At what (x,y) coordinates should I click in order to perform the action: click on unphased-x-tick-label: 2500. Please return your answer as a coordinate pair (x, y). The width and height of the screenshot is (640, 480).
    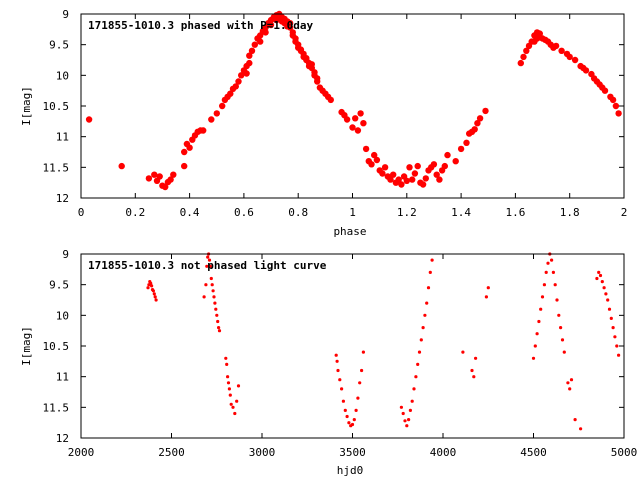
    Looking at the image, I should click on (171, 452).